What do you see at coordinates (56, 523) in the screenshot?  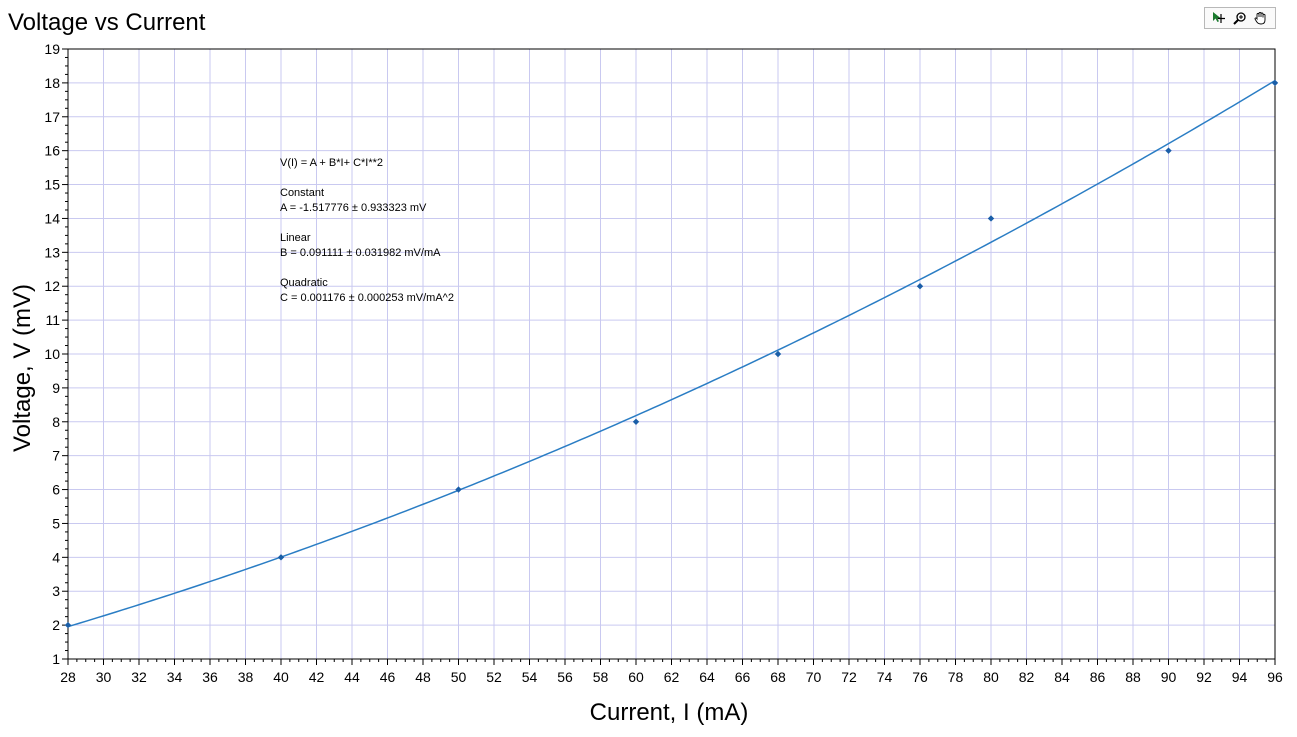 I see `y-tick-label: 5` at bounding box center [56, 523].